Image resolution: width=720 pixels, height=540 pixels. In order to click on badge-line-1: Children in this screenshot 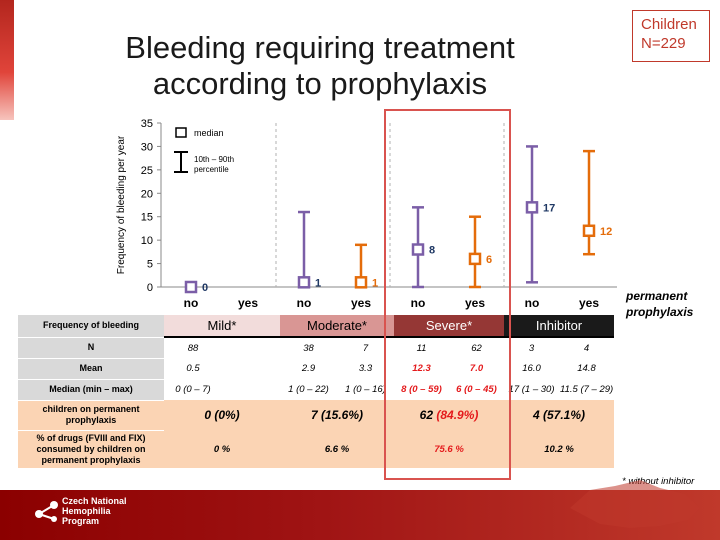, I will do `click(669, 24)`.